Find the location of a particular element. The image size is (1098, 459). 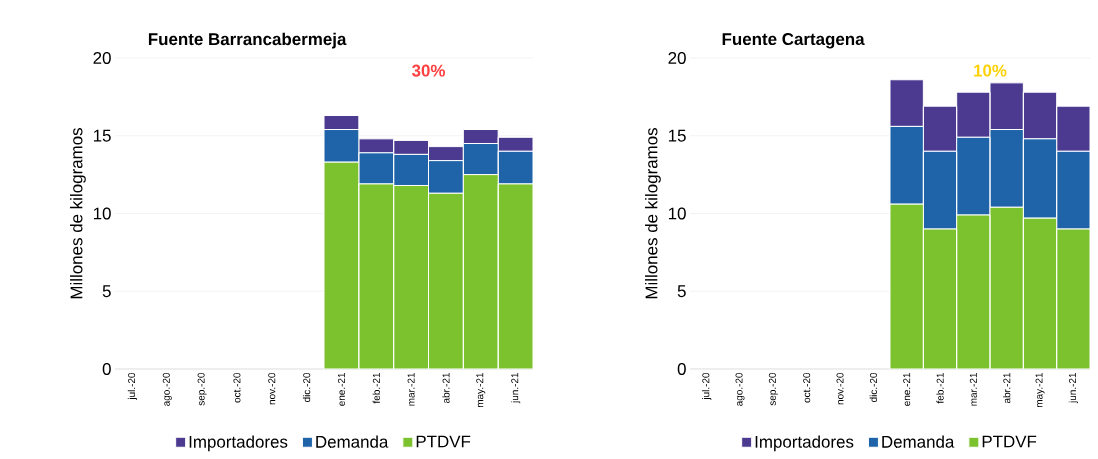

annotation: 10% is located at coordinates (990, 70).